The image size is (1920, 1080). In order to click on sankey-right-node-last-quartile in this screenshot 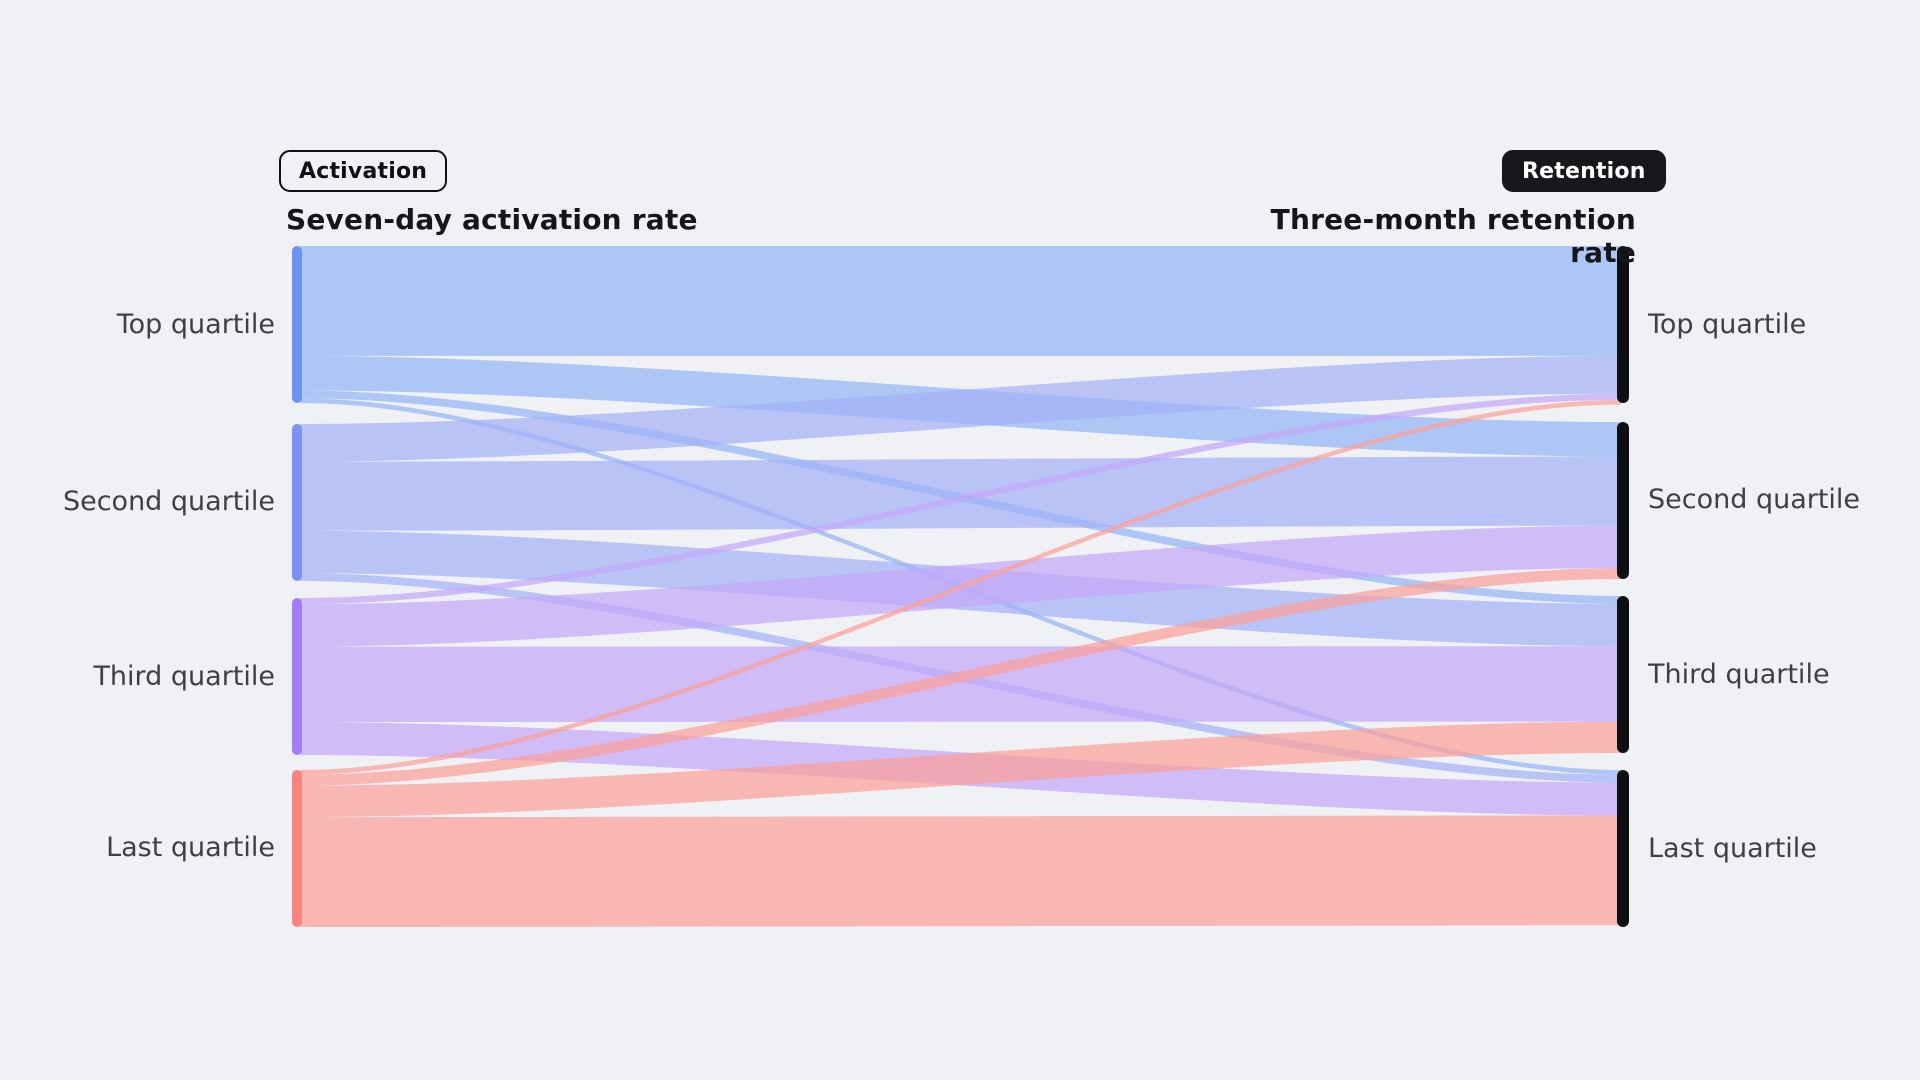, I will do `click(1623, 848)`.